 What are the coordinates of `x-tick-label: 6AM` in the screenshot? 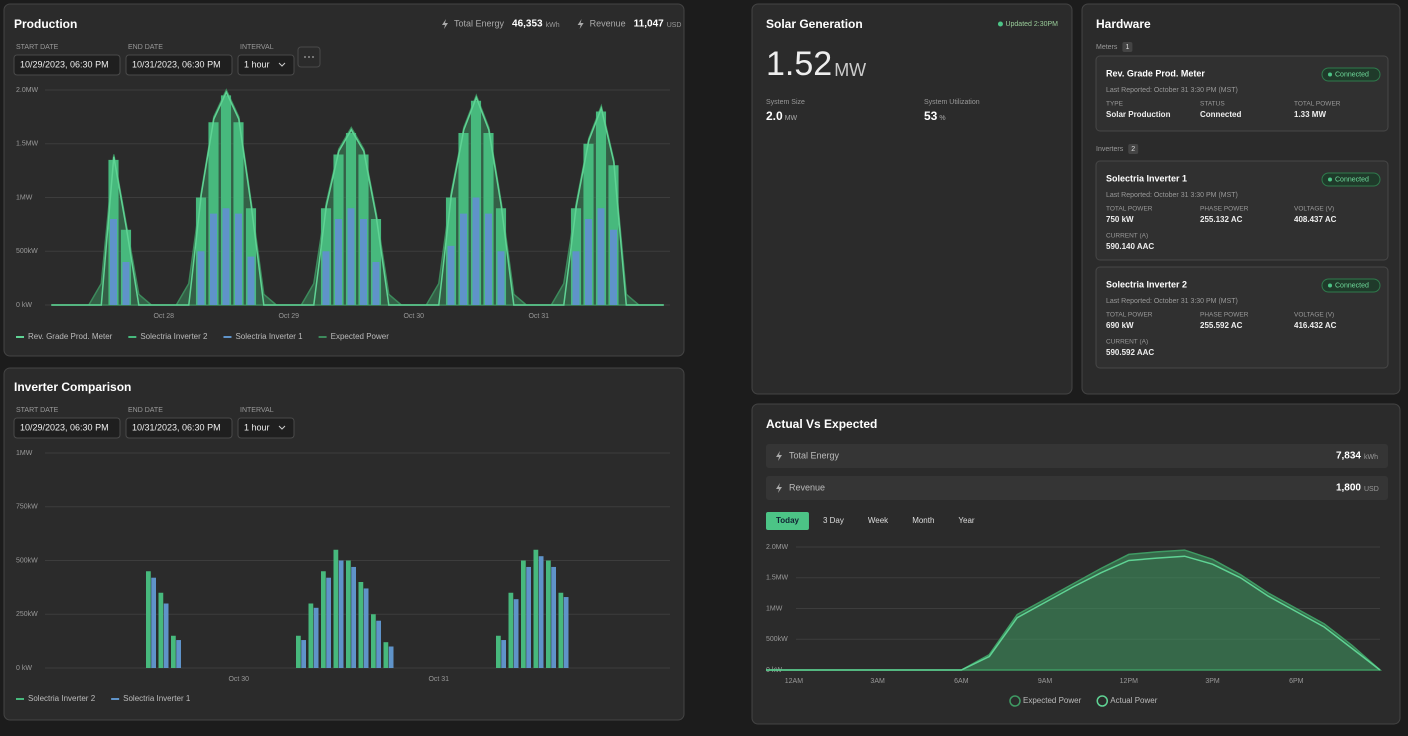 It's located at (961, 681).